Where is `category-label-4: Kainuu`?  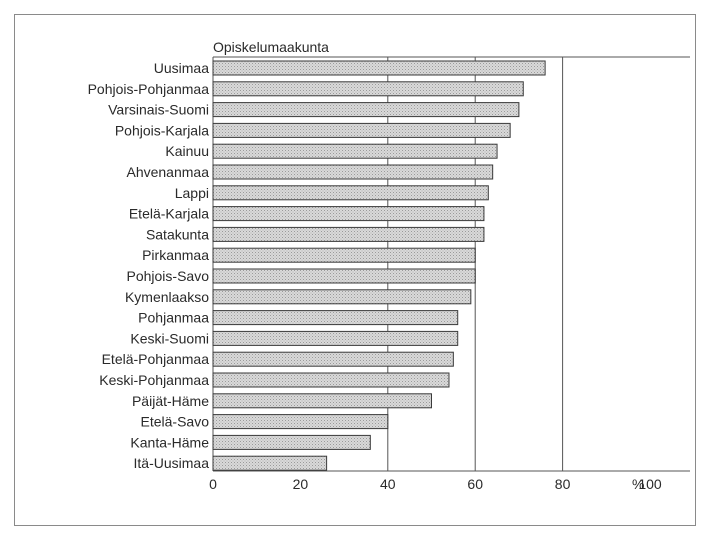
category-label-4: Kainuu is located at coordinates (187, 151).